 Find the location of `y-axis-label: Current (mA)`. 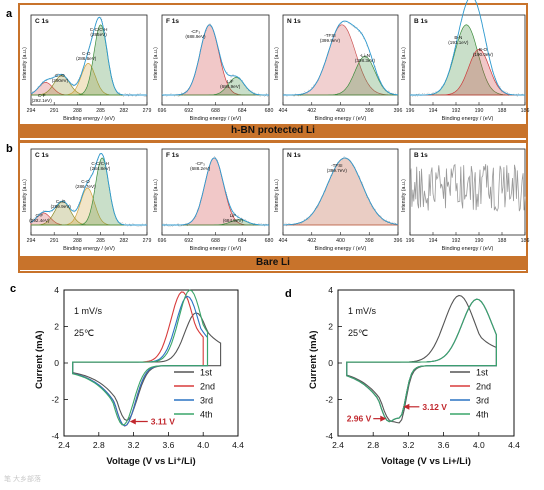

y-axis-label: Current (mA) is located at coordinates (313, 359).